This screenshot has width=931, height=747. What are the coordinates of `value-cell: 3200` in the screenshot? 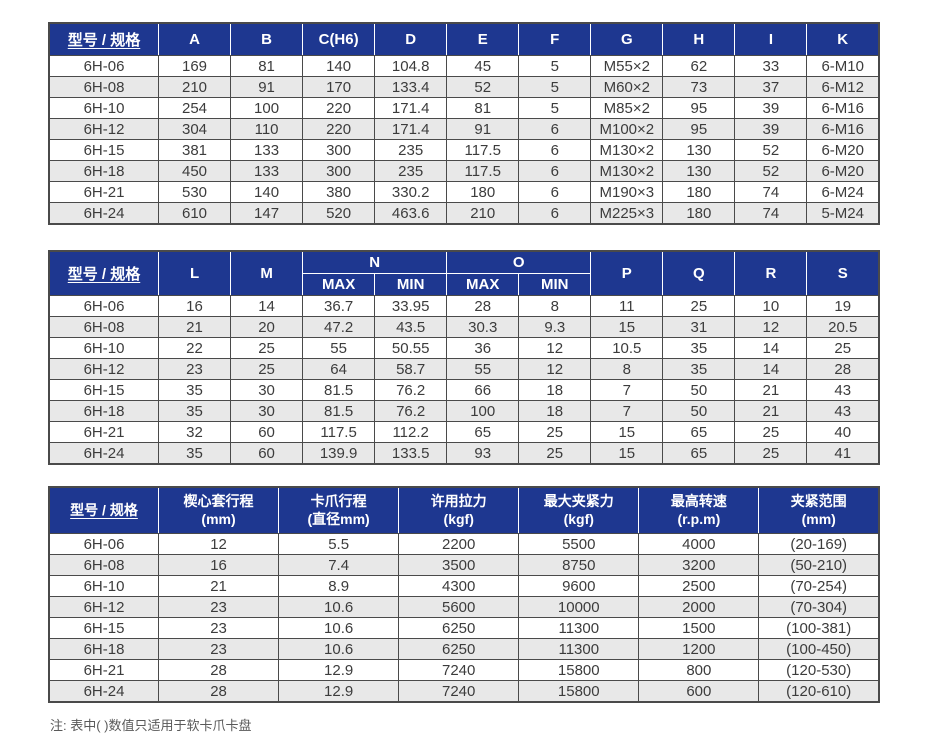 It's located at (699, 565).